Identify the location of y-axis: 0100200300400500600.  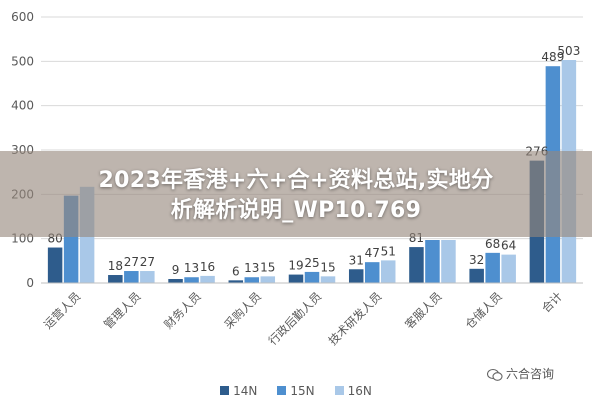
(22, 150).